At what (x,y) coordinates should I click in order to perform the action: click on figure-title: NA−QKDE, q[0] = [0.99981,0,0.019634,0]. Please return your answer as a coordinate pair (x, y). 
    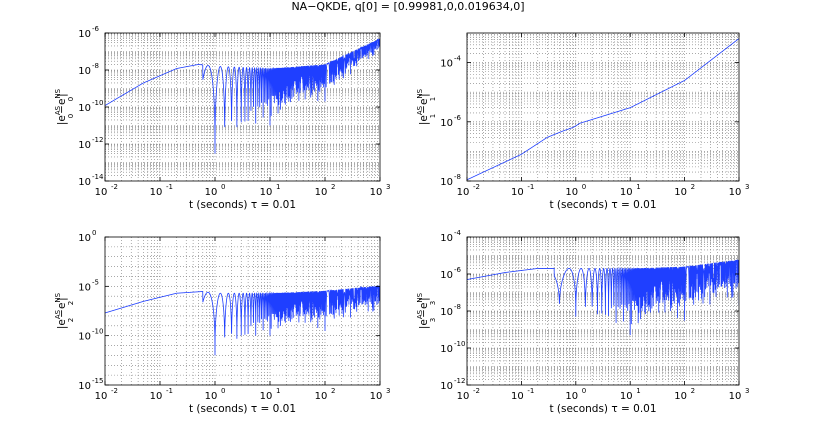
    Looking at the image, I should click on (407, 6).